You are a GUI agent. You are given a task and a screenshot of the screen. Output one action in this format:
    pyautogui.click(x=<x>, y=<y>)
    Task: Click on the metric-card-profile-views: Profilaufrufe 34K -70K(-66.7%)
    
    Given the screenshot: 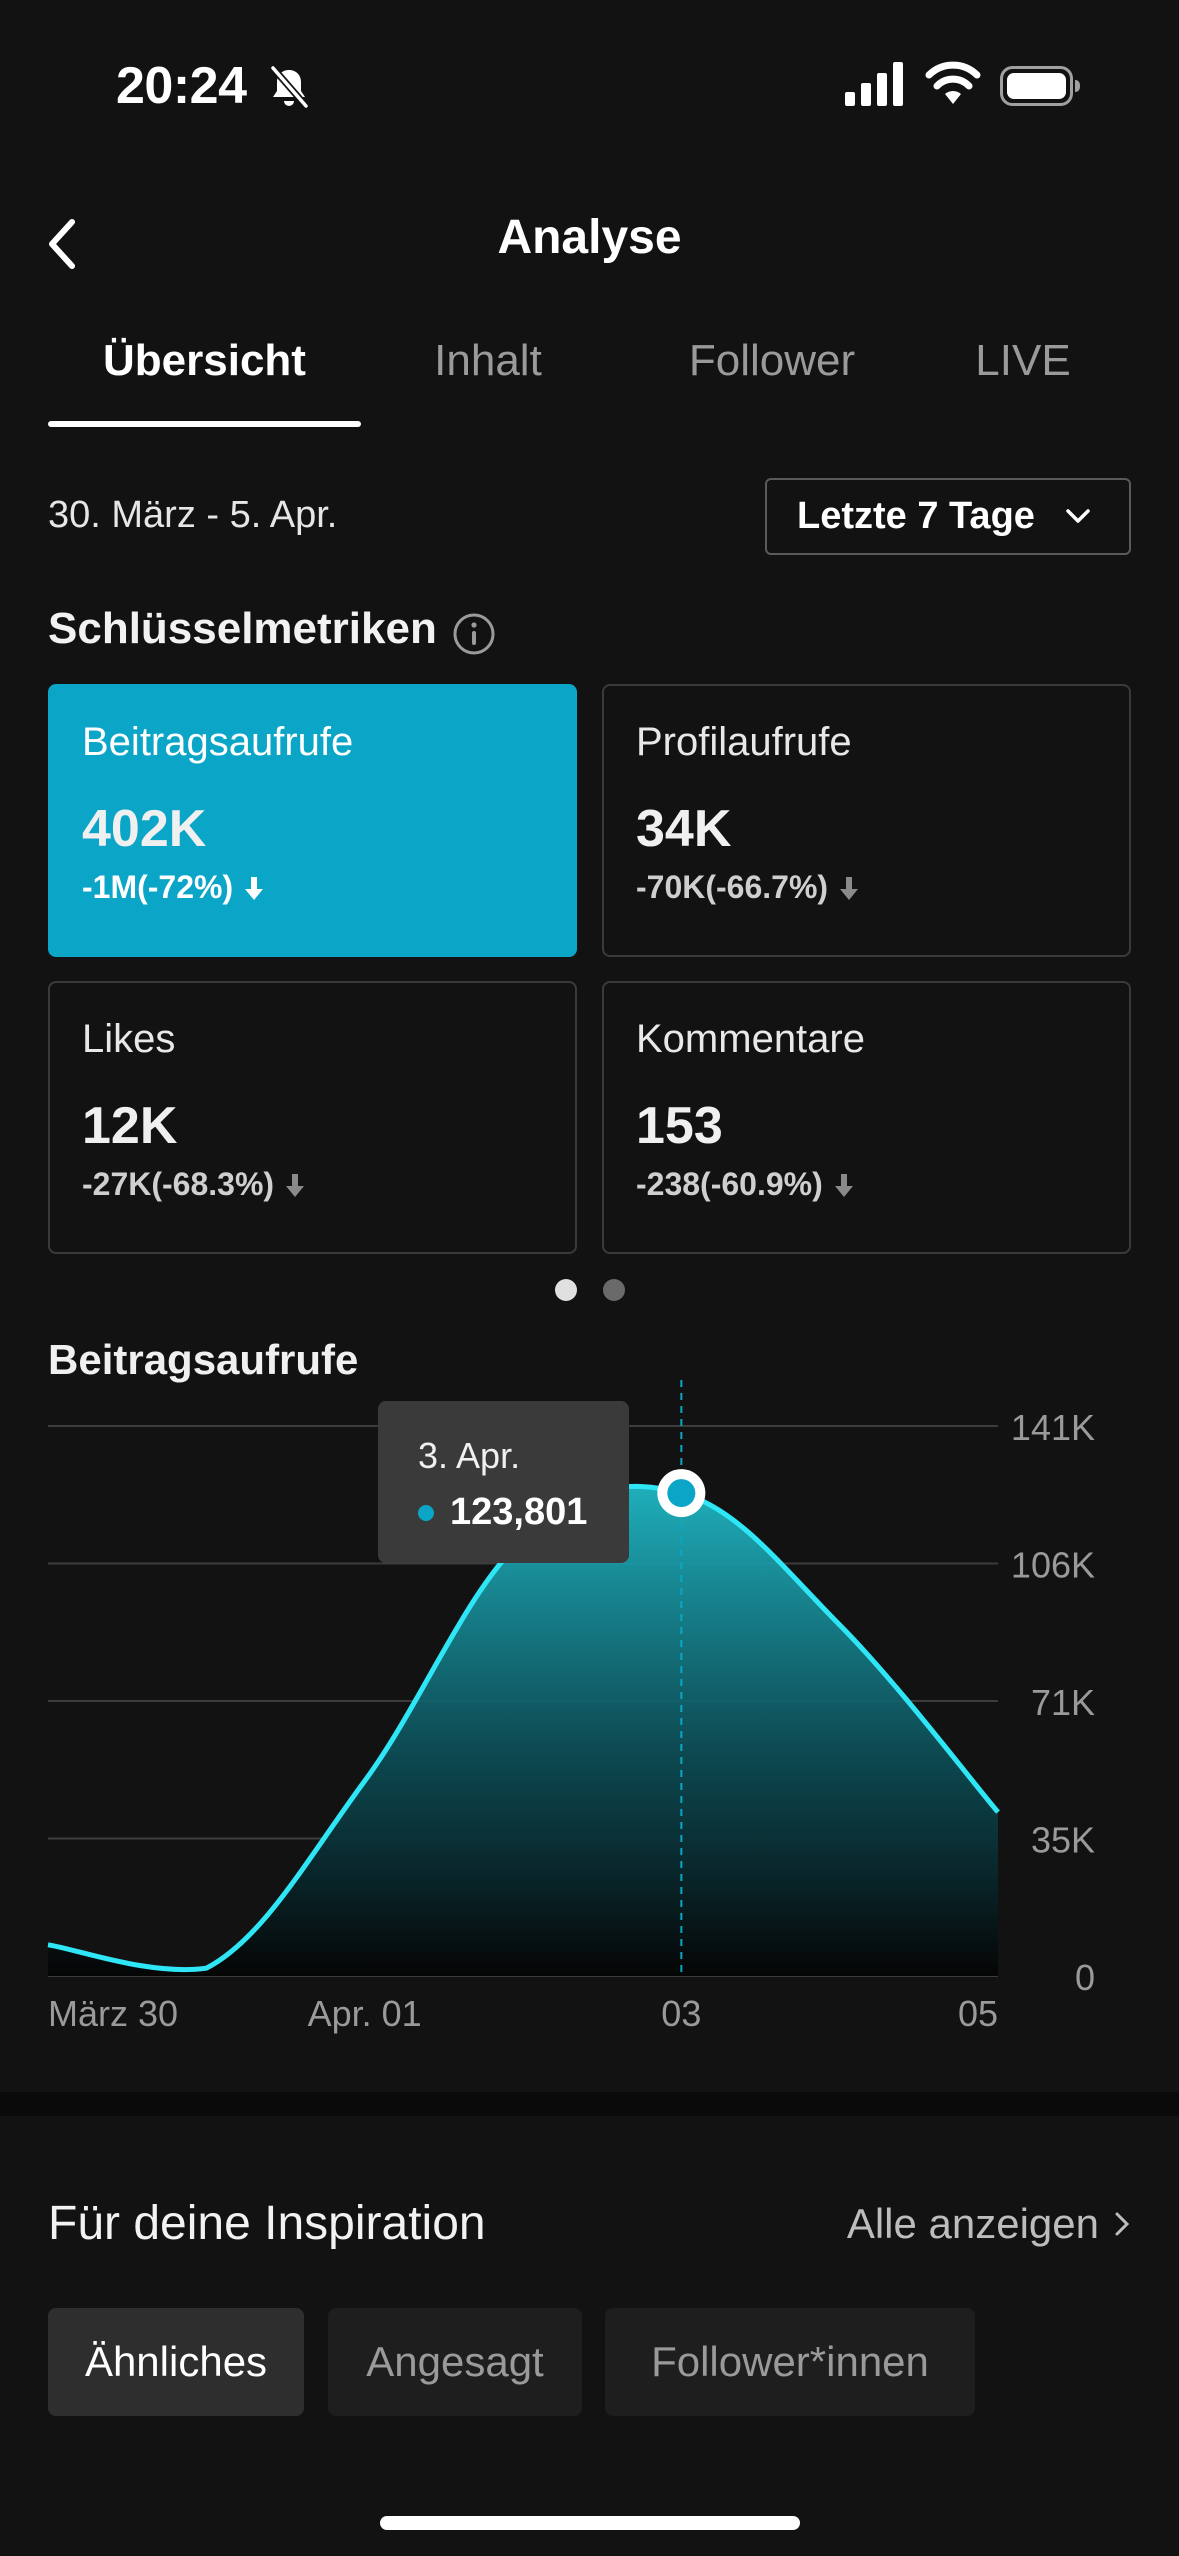 What is the action you would take?
    pyautogui.click(x=866, y=820)
    